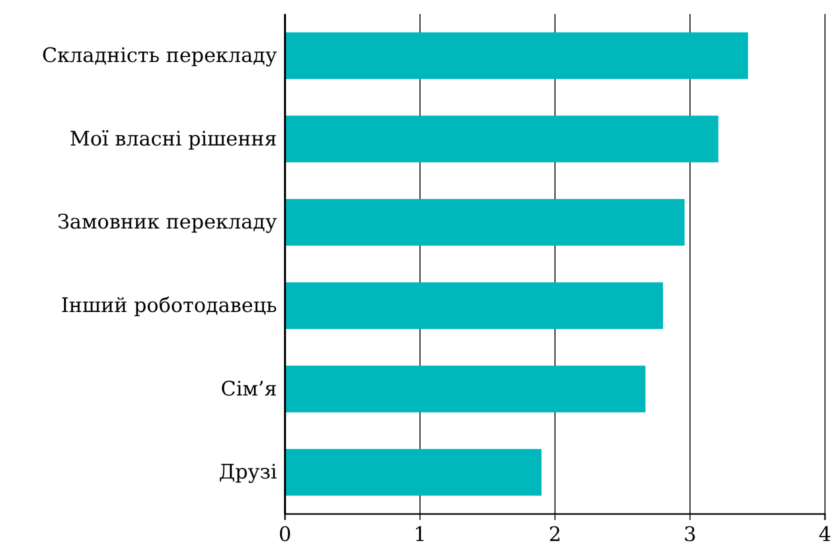 This screenshot has height=544, width=835. What do you see at coordinates (248, 388) in the screenshot?
I see `y-tick-label: Сім’я` at bounding box center [248, 388].